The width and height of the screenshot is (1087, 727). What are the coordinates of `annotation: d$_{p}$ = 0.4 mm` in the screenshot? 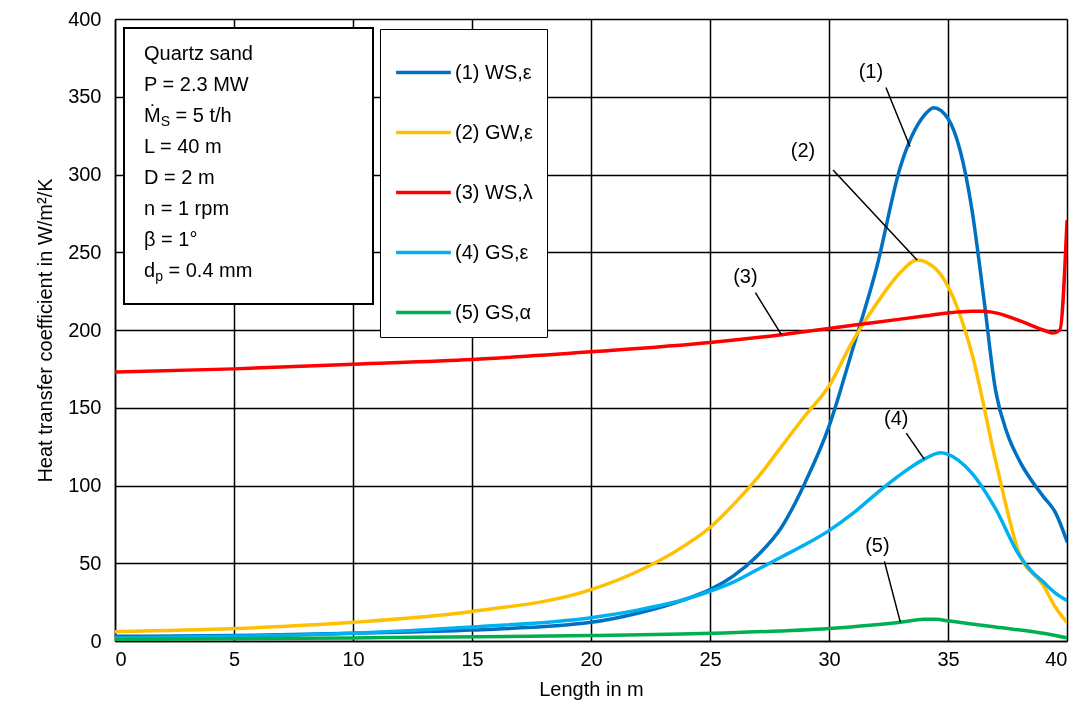 It's located at (199, 272).